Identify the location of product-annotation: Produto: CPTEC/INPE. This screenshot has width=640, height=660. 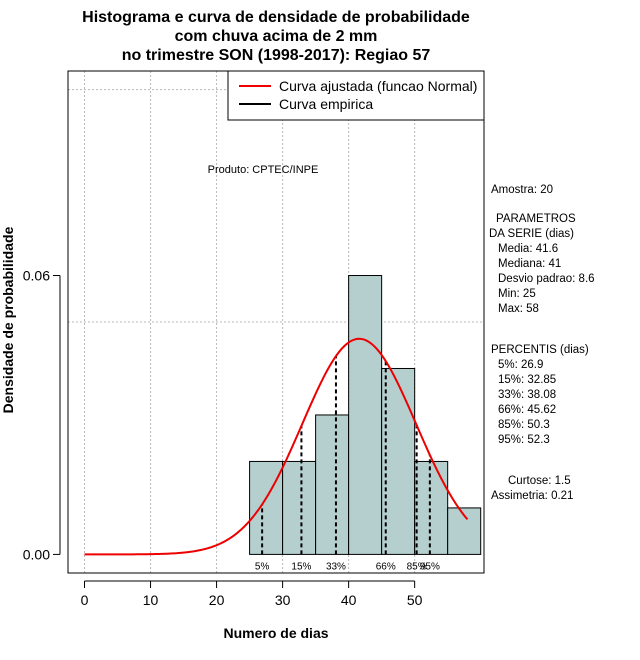
(263, 170).